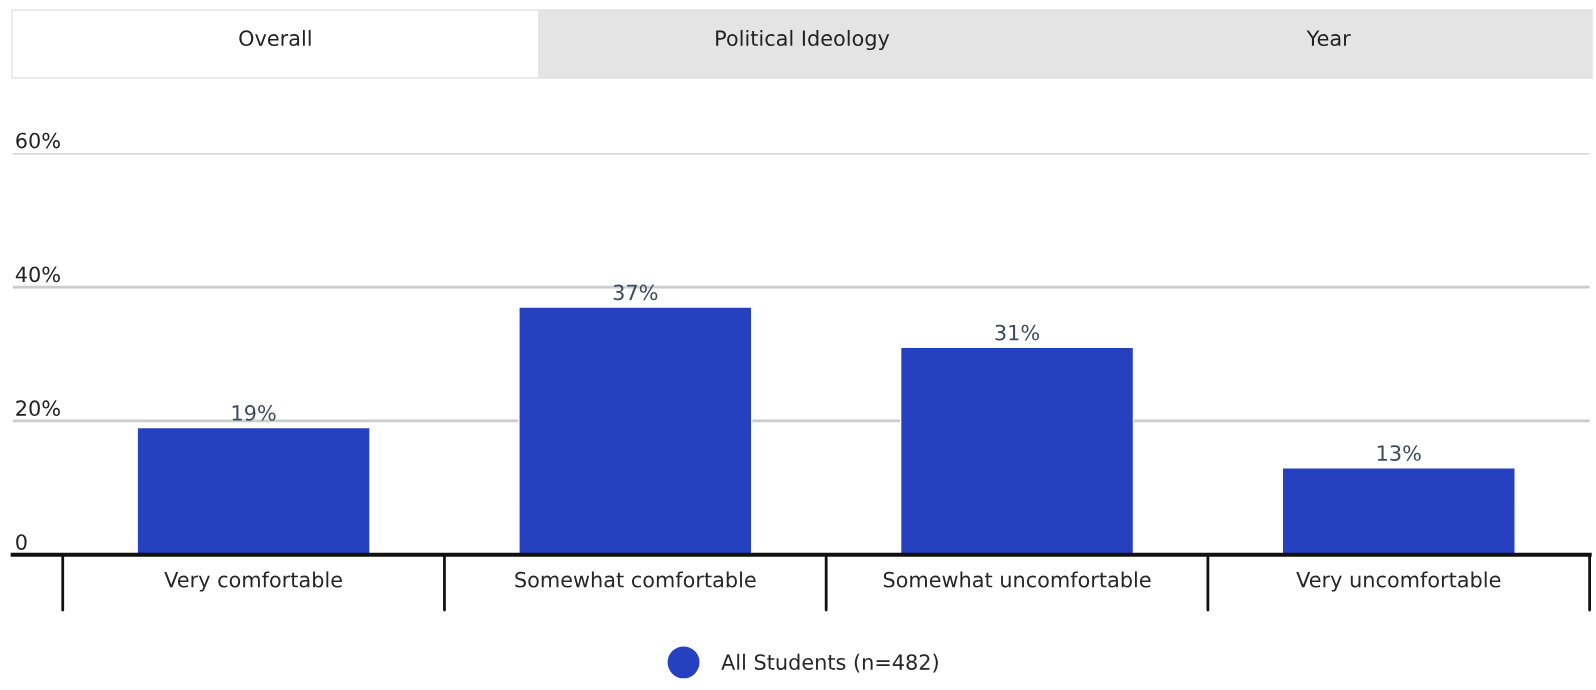 This screenshot has height=690, width=1596. I want to click on x-tick-label: Somewhat uncomfortable, so click(1017, 579).